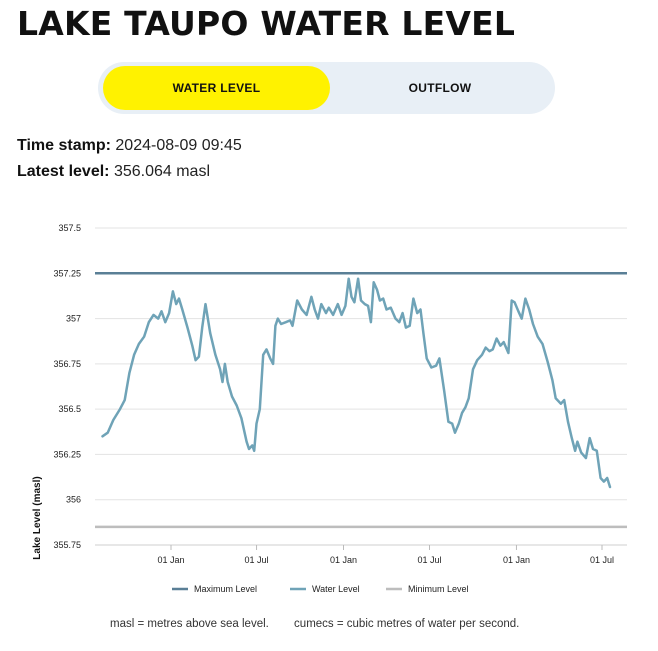 The height and width of the screenshot is (651, 658). What do you see at coordinates (64, 145) in the screenshot?
I see `timestamp-label: Time stamp:` at bounding box center [64, 145].